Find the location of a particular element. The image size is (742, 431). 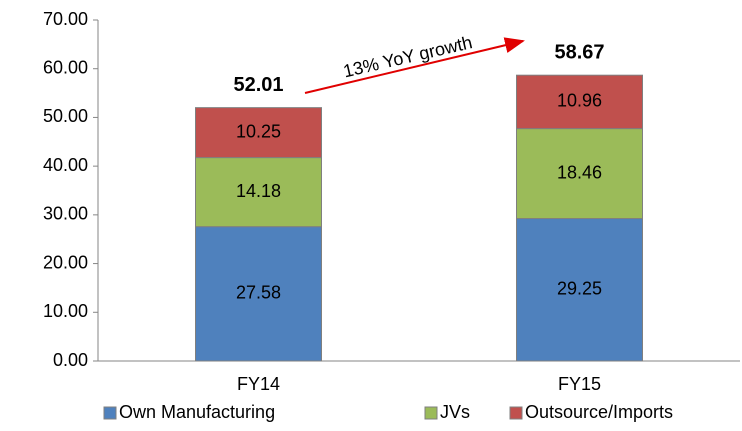

x-tick-label: FY15 is located at coordinates (579, 384).